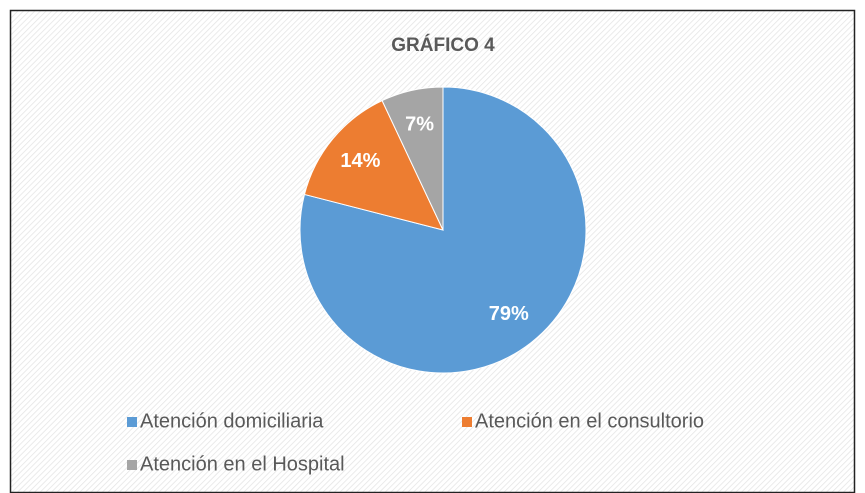  What do you see at coordinates (419, 125) in the screenshot?
I see `data-label: 7%` at bounding box center [419, 125].